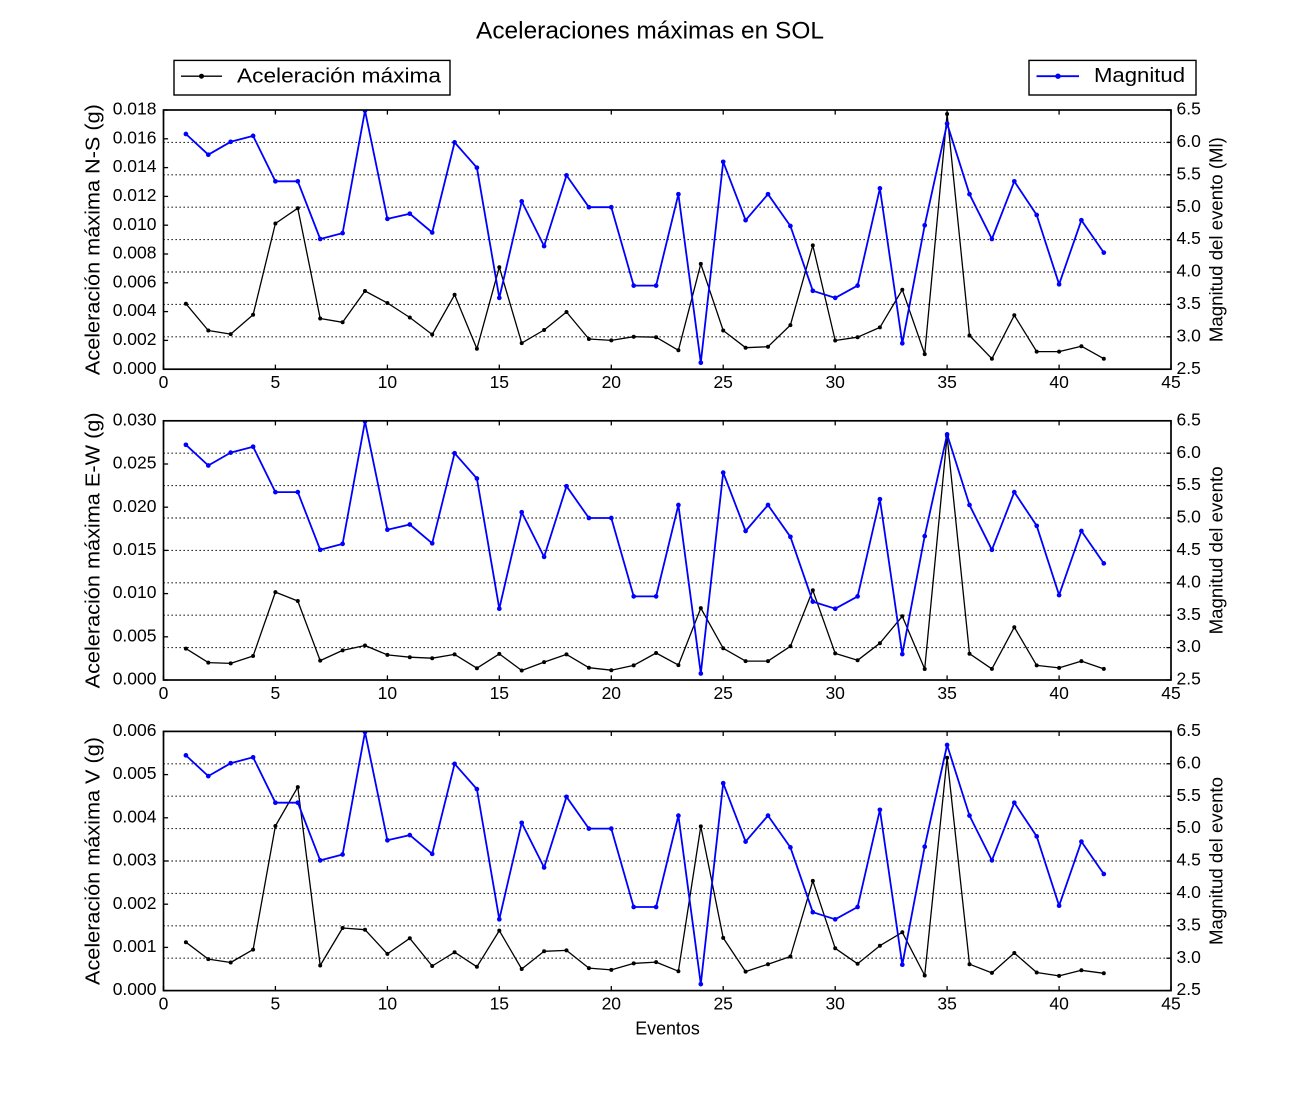 Image resolution: width=1300 pixels, height=1105 pixels. What do you see at coordinates (135, 946) in the screenshot?
I see `svg-text: 0.001` at bounding box center [135, 946].